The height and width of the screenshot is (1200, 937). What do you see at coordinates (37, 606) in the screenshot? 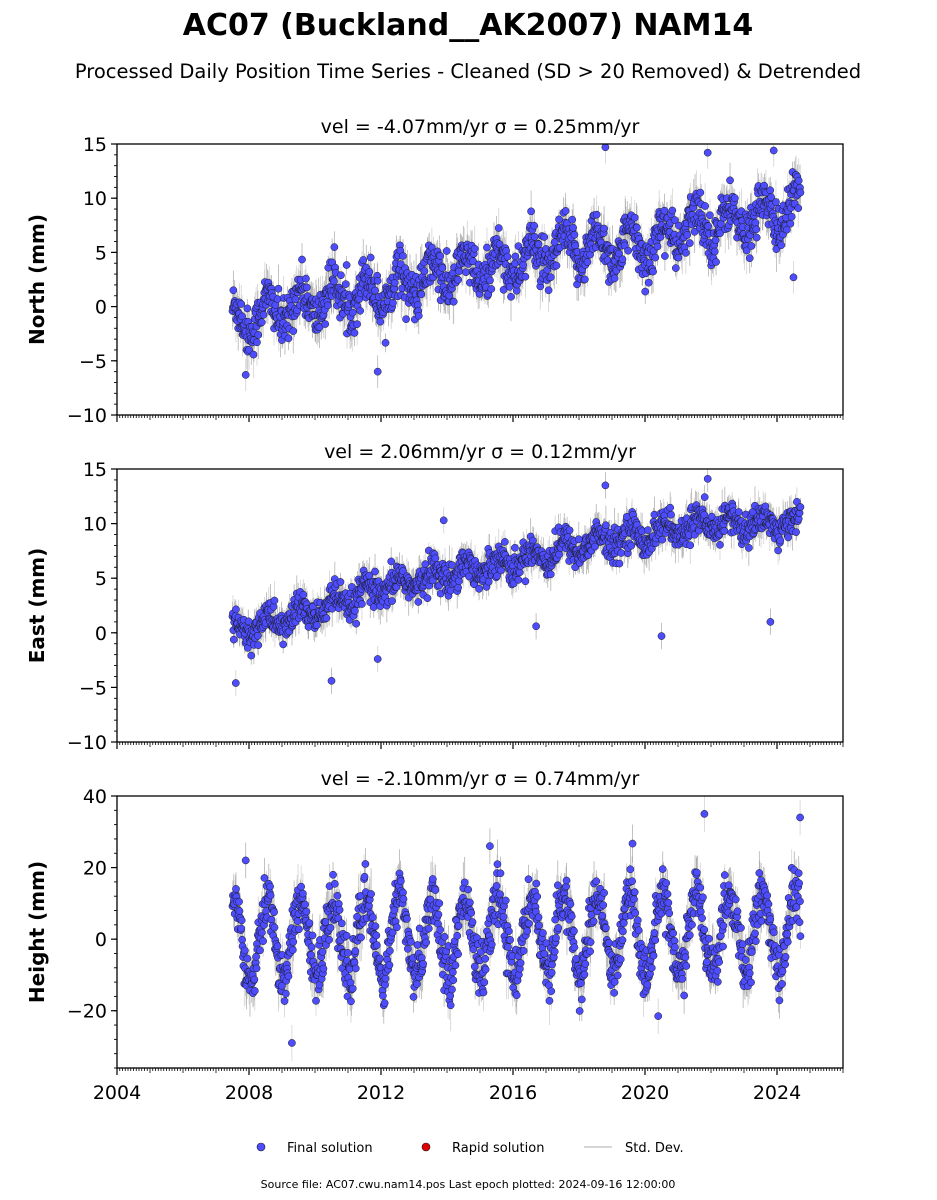
I see `y-axis-label: East (mm)` at bounding box center [37, 606].